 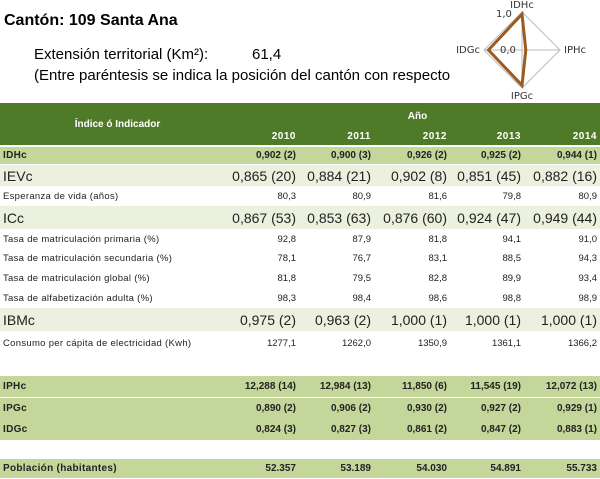 What do you see at coordinates (588, 258) in the screenshot?
I see `cell-value: 94,3` at bounding box center [588, 258].